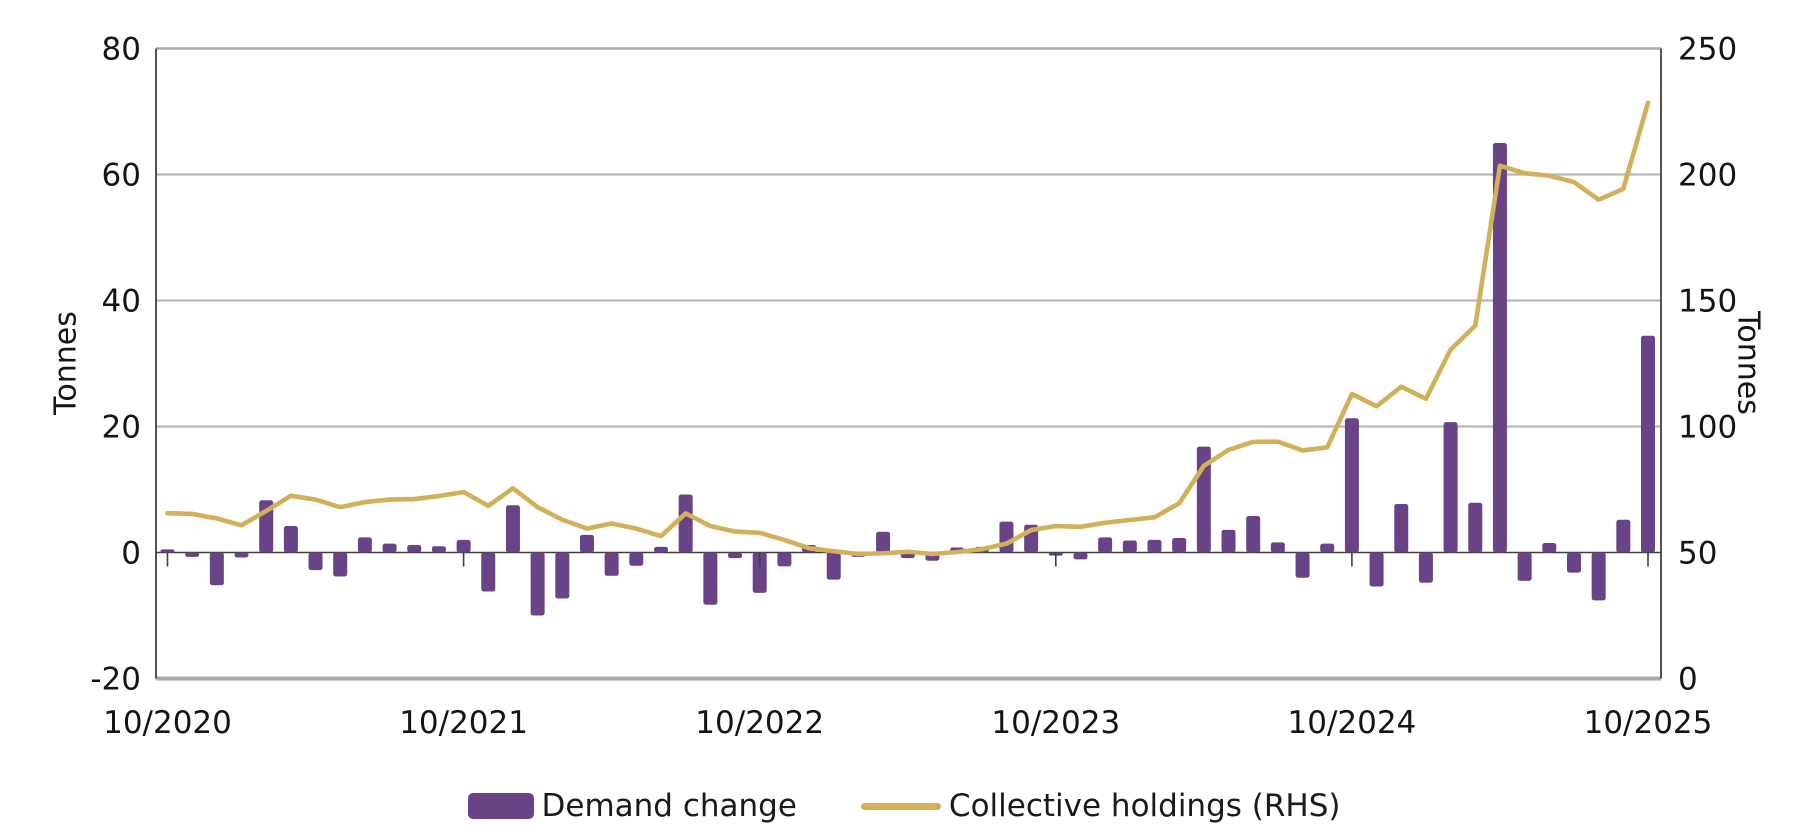 The width and height of the screenshot is (1808, 840). Describe the element at coordinates (1697, 554) in the screenshot. I see `right-axis-tick-label: 50` at that location.